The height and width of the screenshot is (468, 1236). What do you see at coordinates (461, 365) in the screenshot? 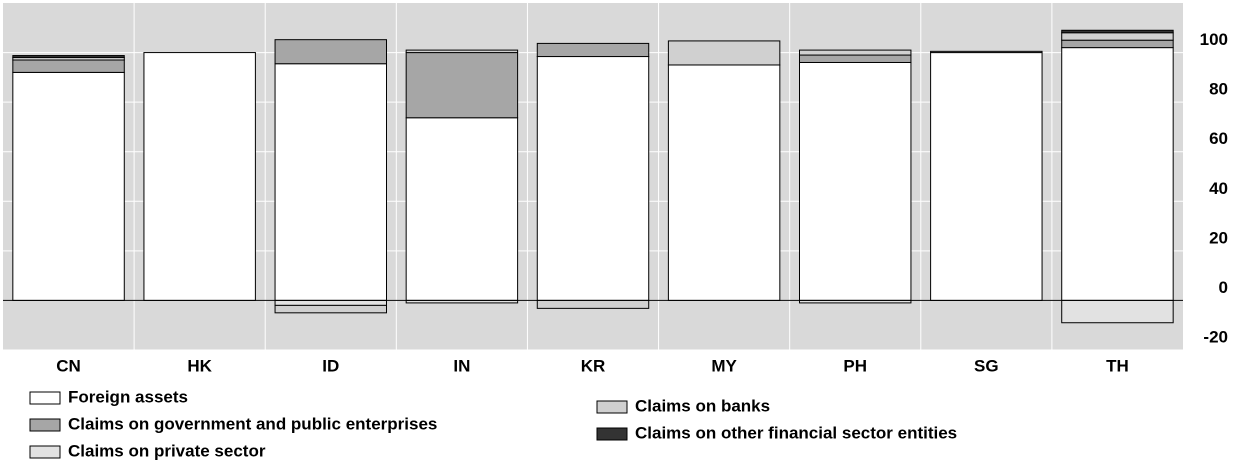
I see `x-tick-label: IN` at bounding box center [461, 365].